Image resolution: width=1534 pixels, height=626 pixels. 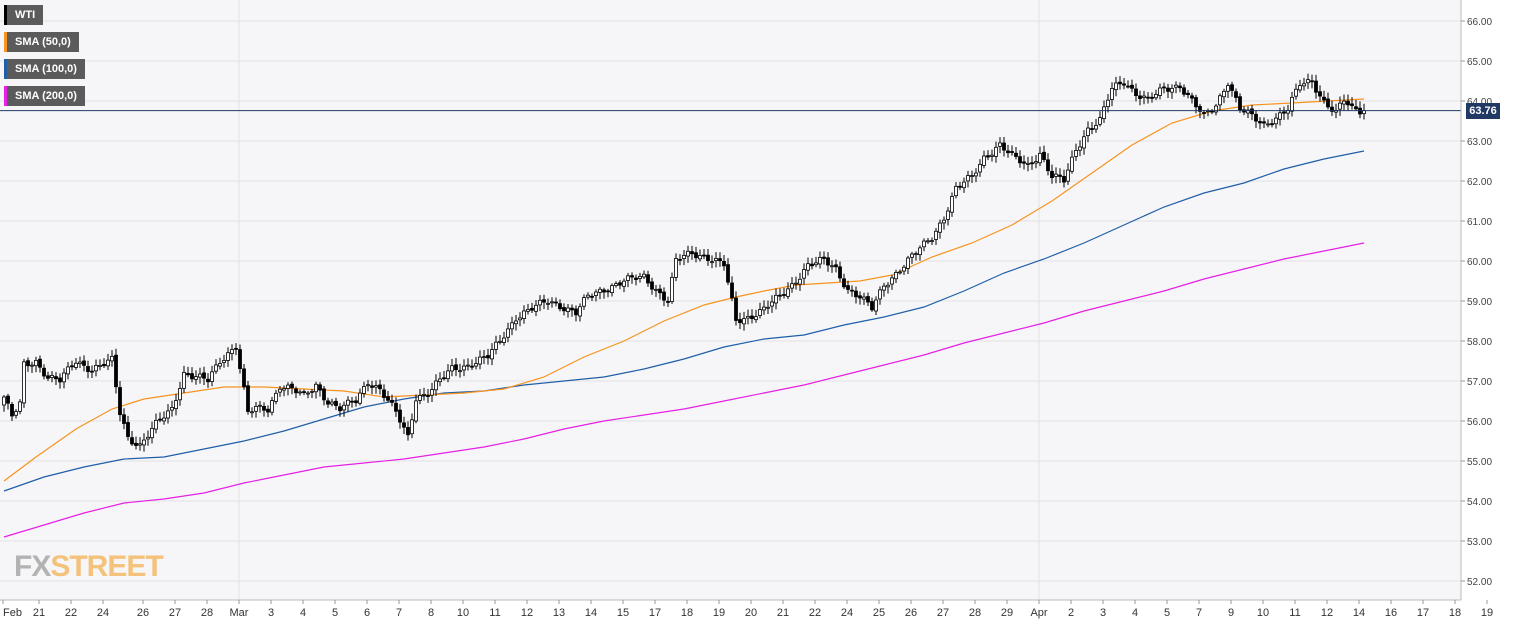 I want to click on legend-sma-100-label: SMA (100,0), so click(x=46, y=69).